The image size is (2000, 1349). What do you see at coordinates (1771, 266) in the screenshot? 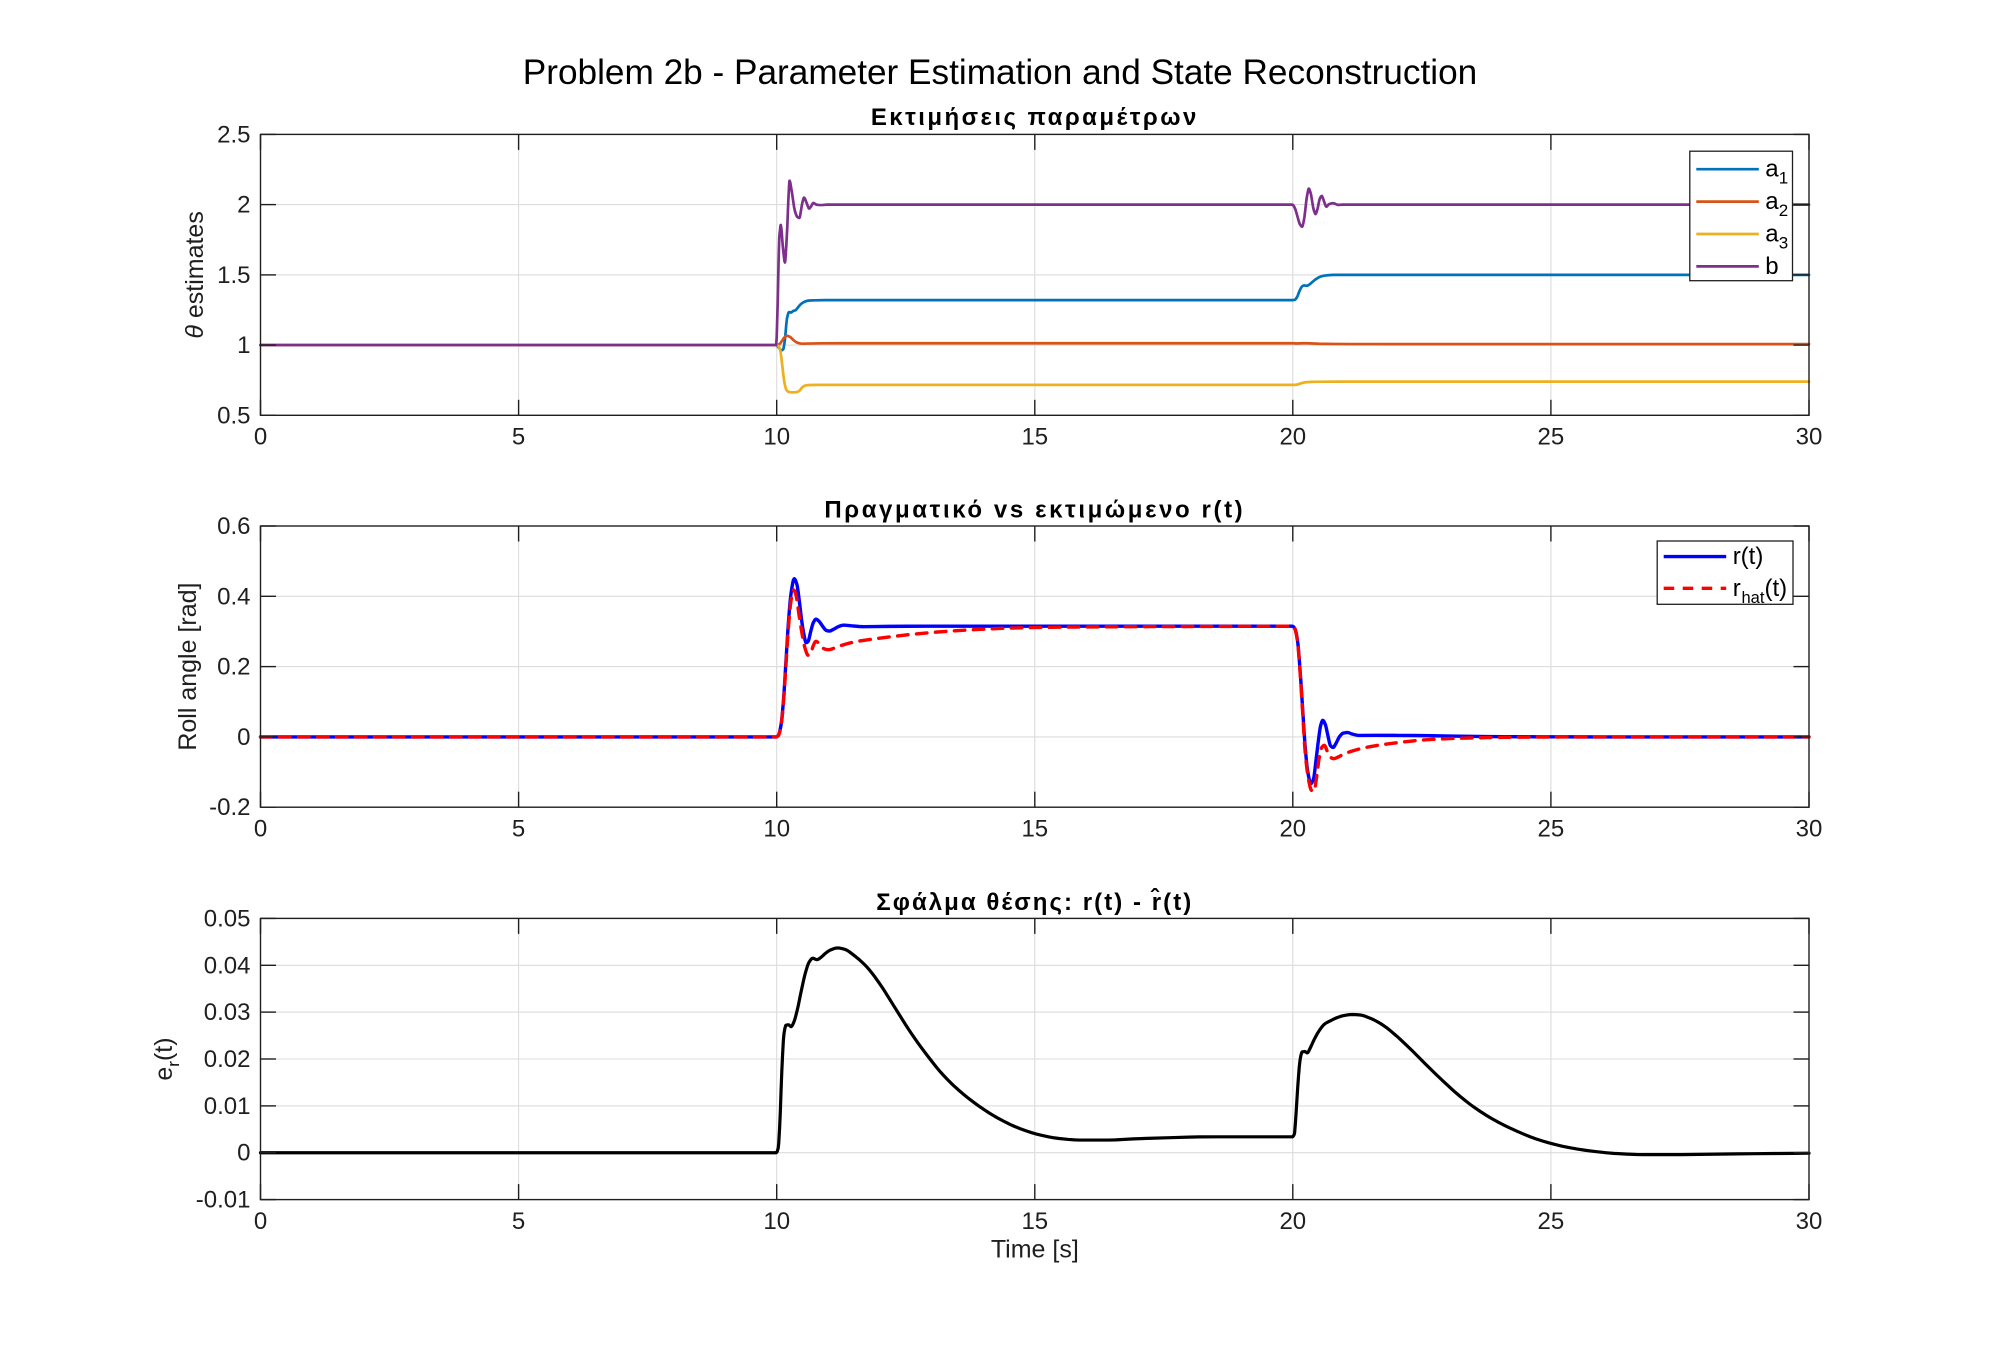
I see `svg-text: b` at bounding box center [1771, 266].